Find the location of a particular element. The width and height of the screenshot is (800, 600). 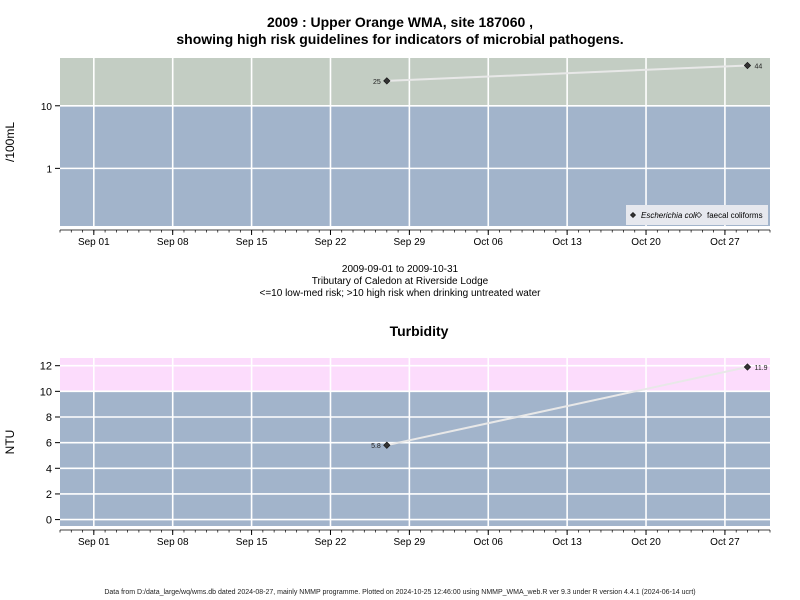

y-axis-label: NTU is located at coordinates (10, 442).